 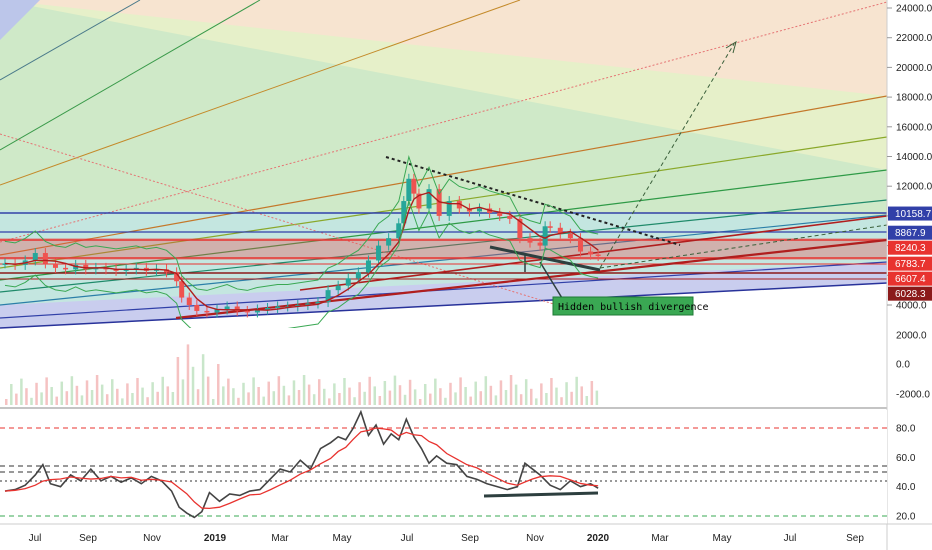 I want to click on price-tick-label: 24000.0, so click(x=914, y=9).